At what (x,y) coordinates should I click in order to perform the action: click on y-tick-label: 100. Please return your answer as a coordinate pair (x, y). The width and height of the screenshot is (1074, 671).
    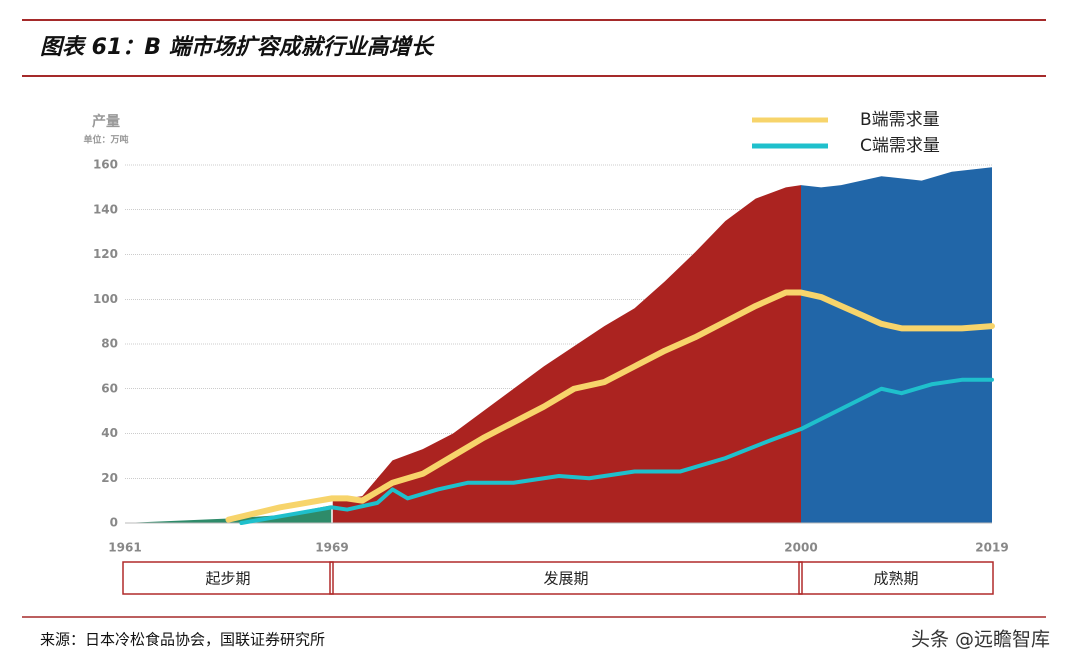
    Looking at the image, I should click on (105, 299).